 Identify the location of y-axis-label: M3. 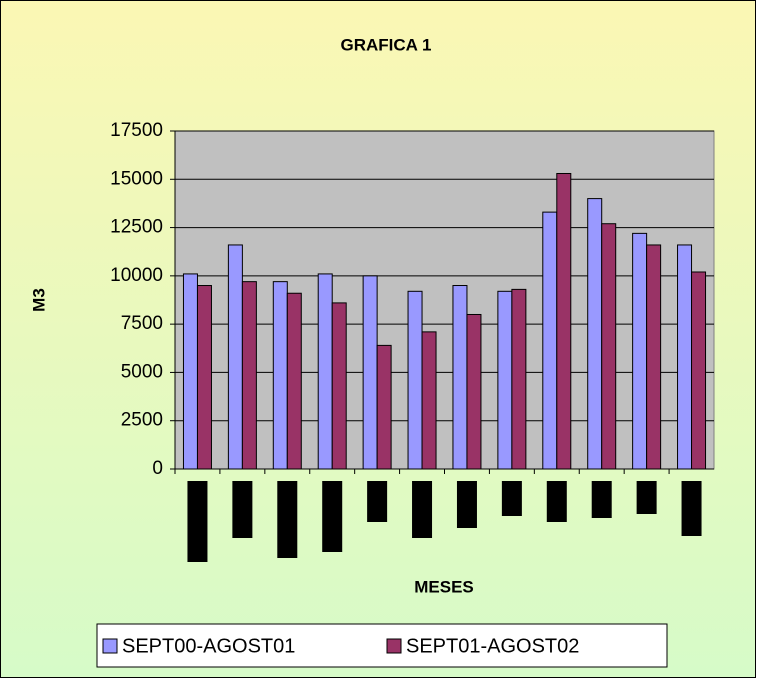
(38, 300).